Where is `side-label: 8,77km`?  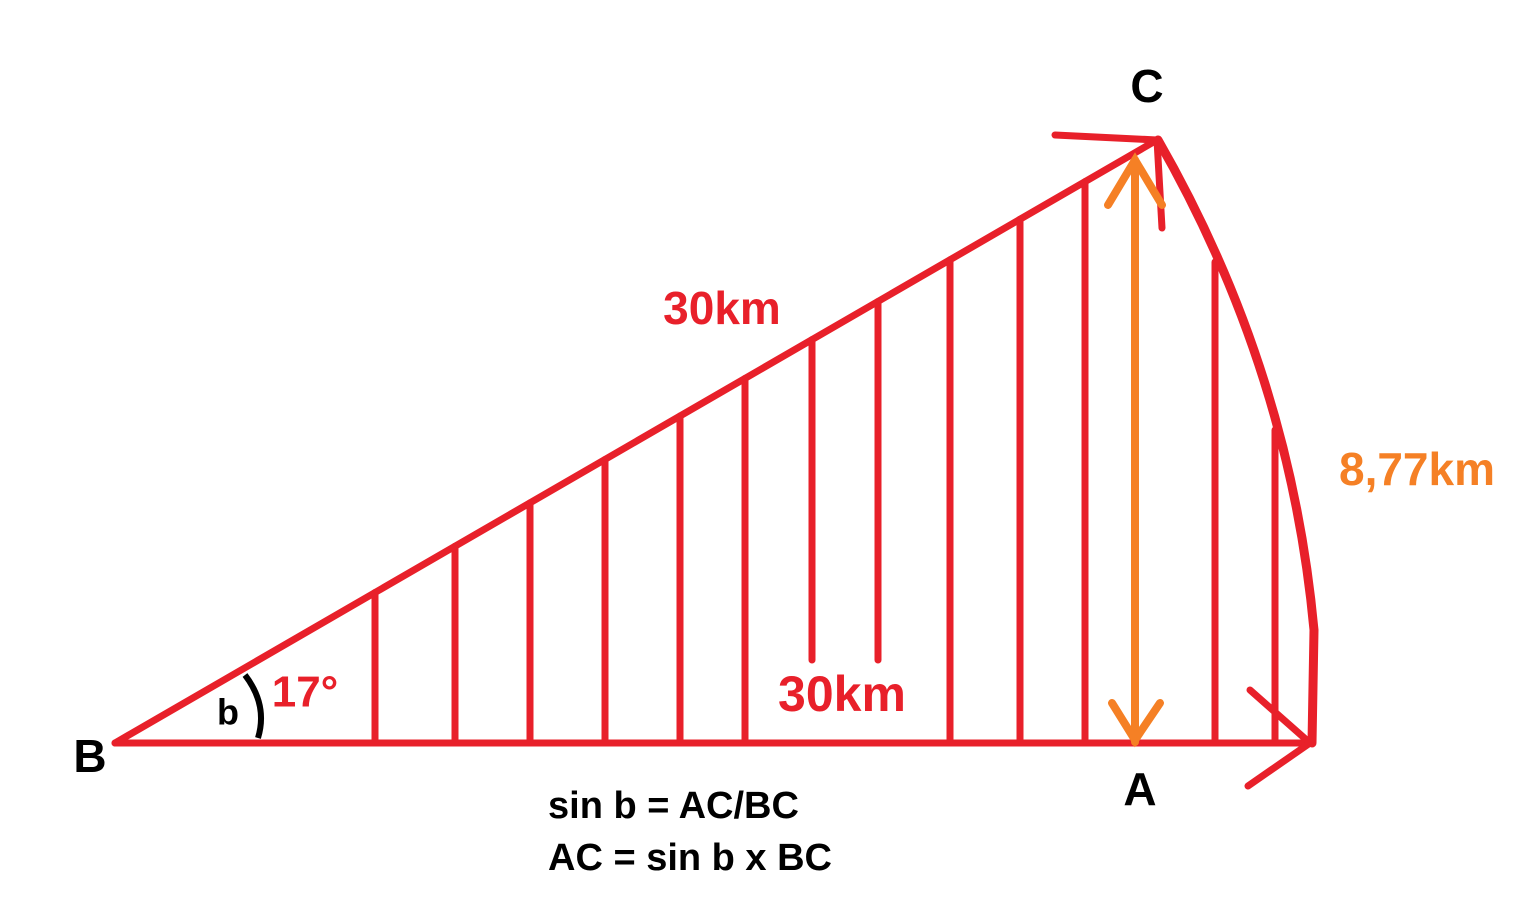 side-label: 8,77km is located at coordinates (1417, 469).